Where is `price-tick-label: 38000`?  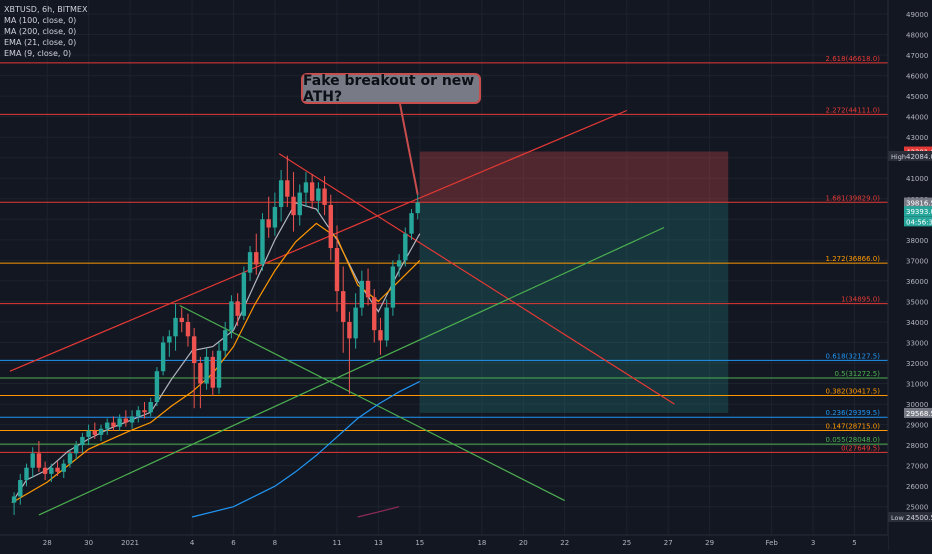
price-tick-label: 38000 is located at coordinates (917, 241).